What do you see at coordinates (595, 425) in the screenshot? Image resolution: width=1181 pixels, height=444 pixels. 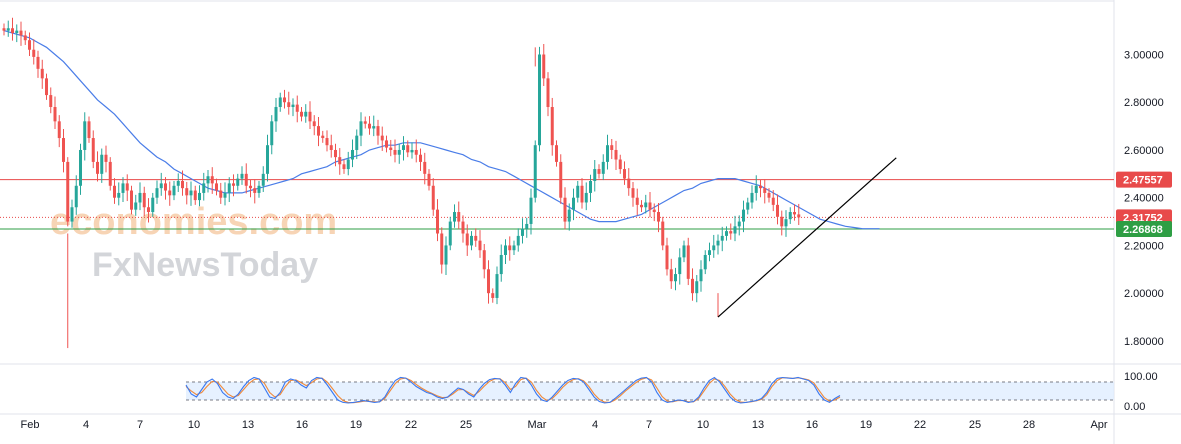 I see `x-tick-label: 4` at bounding box center [595, 425].